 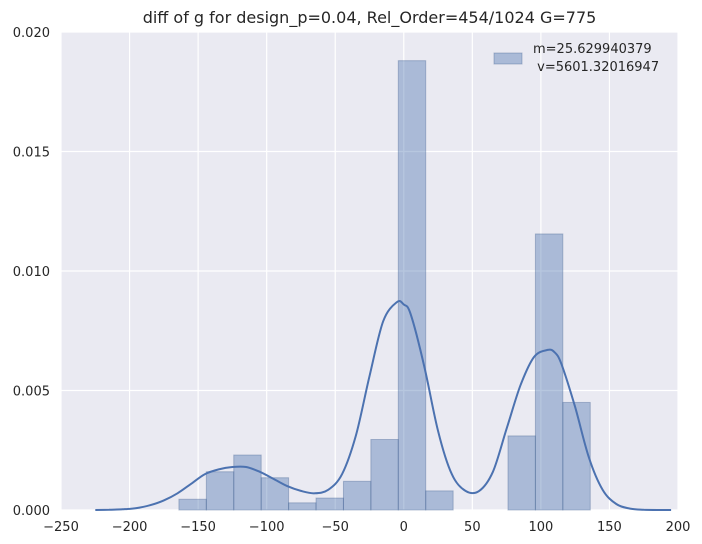 What do you see at coordinates (31, 33) in the screenshot?
I see `y-tick-label: 0.020` at bounding box center [31, 33].